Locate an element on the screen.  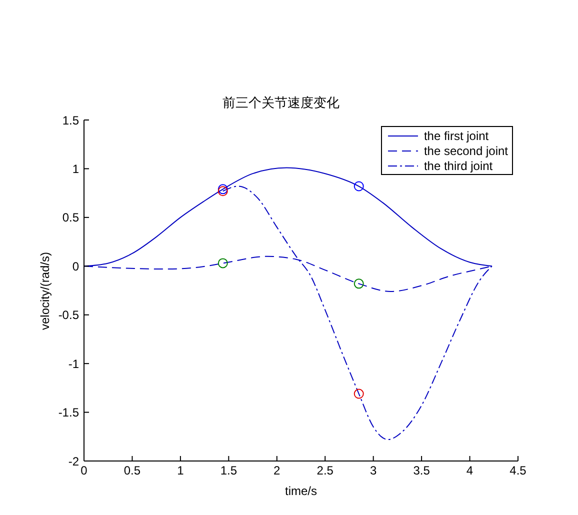
legend-label: the second joint is located at coordinates (466, 151).